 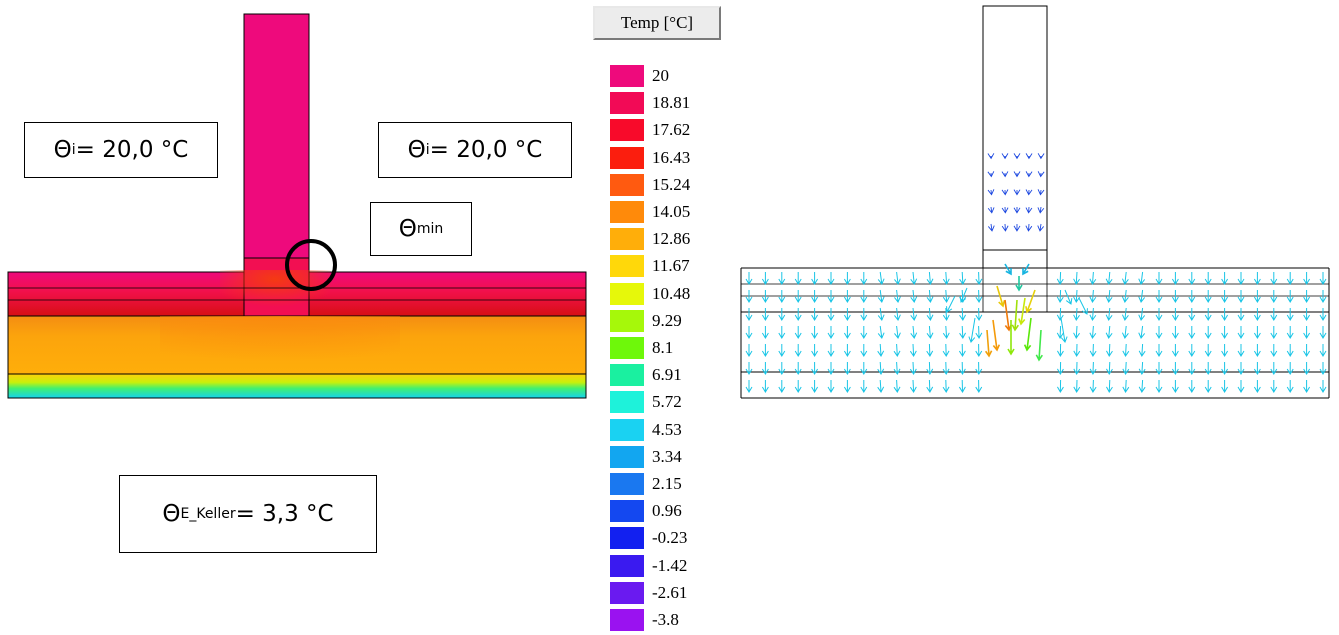 I want to click on legend-label: -1.42, so click(x=670, y=565).